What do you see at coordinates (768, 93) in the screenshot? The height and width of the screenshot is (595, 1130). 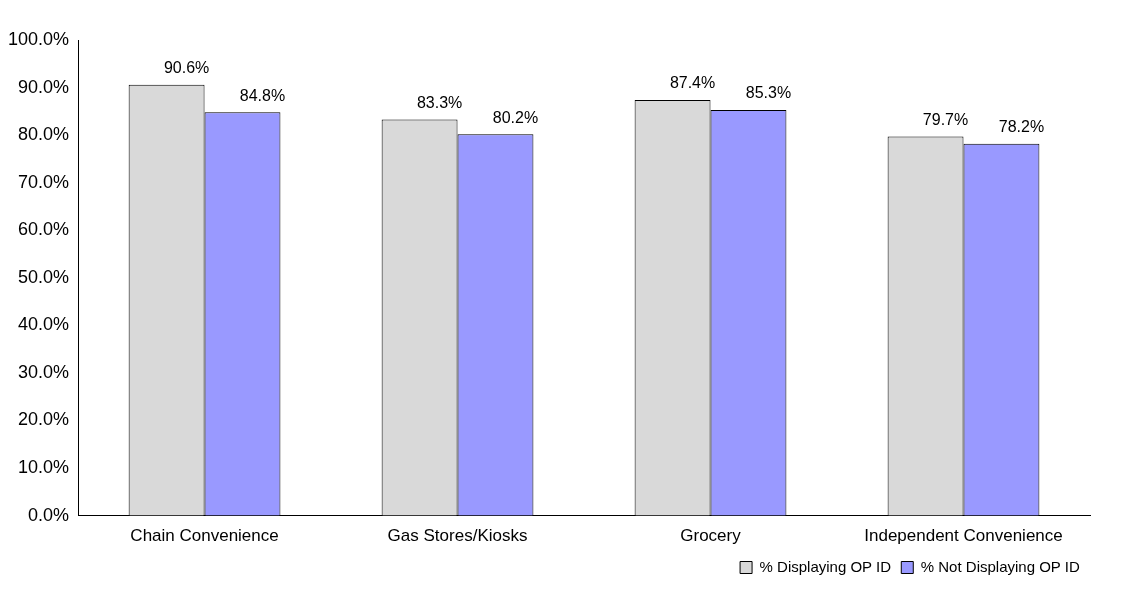 I see `text: 85.3%` at bounding box center [768, 93].